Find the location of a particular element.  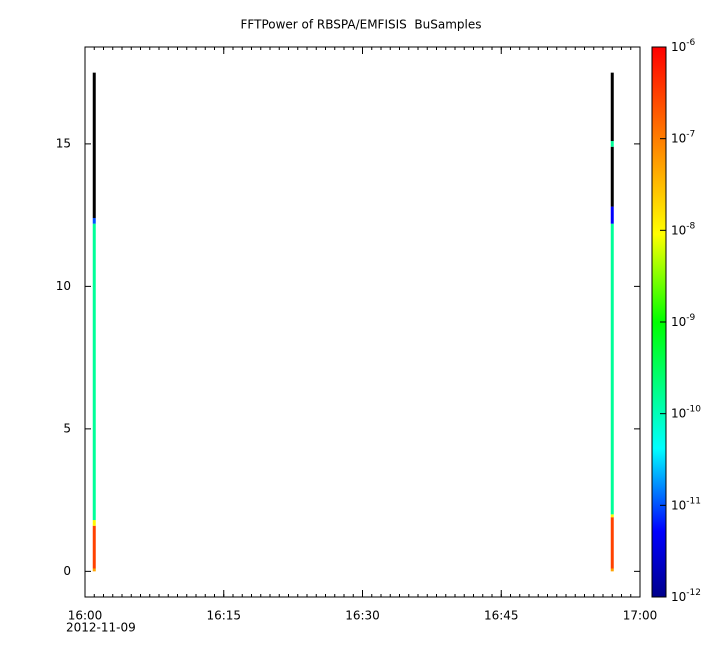

colorbar-tick-exponent: -6 is located at coordinates (690, 43).